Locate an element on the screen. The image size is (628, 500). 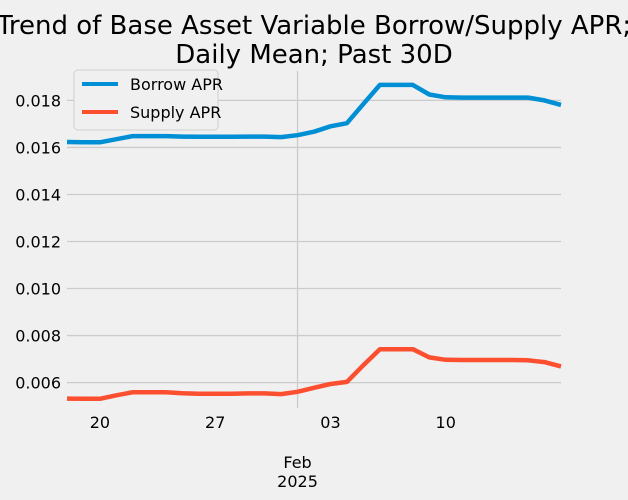
chart-title-line-2: Daily Mean; Past 30D is located at coordinates (313, 55).